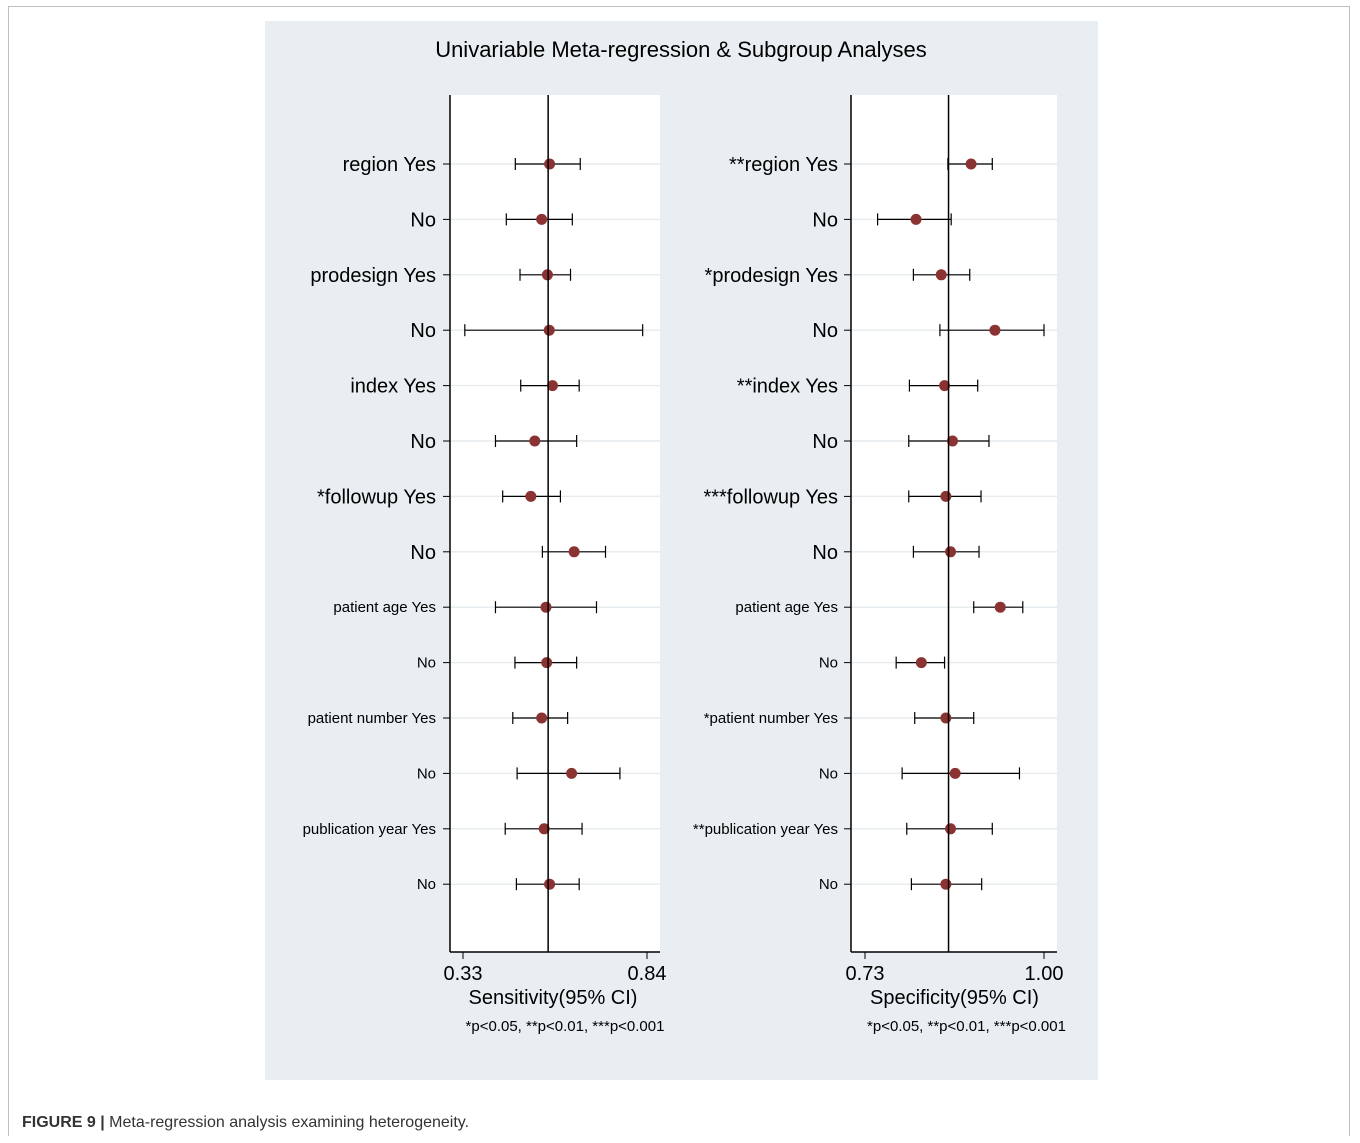 This screenshot has height=1143, width=1360. I want to click on x-axis-label: Sensitivity(95% CI), so click(553, 998).